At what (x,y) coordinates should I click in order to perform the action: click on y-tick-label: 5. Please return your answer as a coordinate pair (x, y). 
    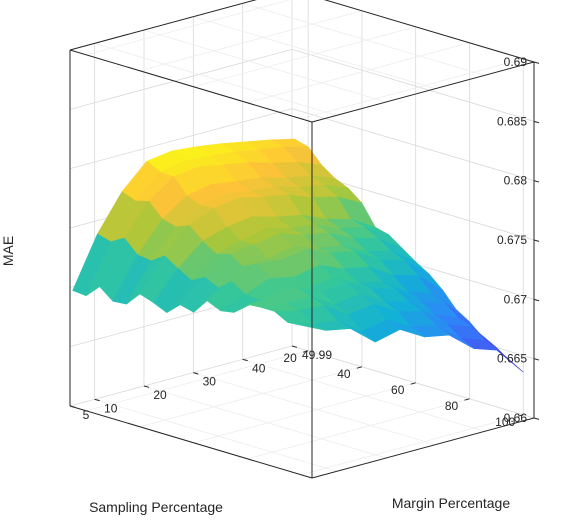
    Looking at the image, I should click on (86, 415).